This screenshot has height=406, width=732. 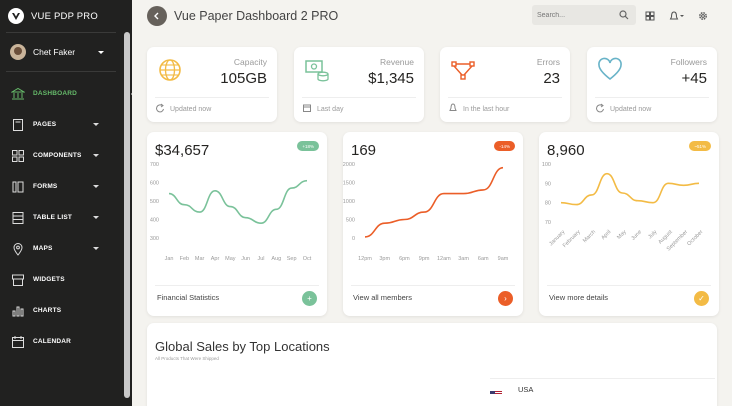 What do you see at coordinates (200, 259) in the screenshot?
I see `x-tick-label: Mar` at bounding box center [200, 259].